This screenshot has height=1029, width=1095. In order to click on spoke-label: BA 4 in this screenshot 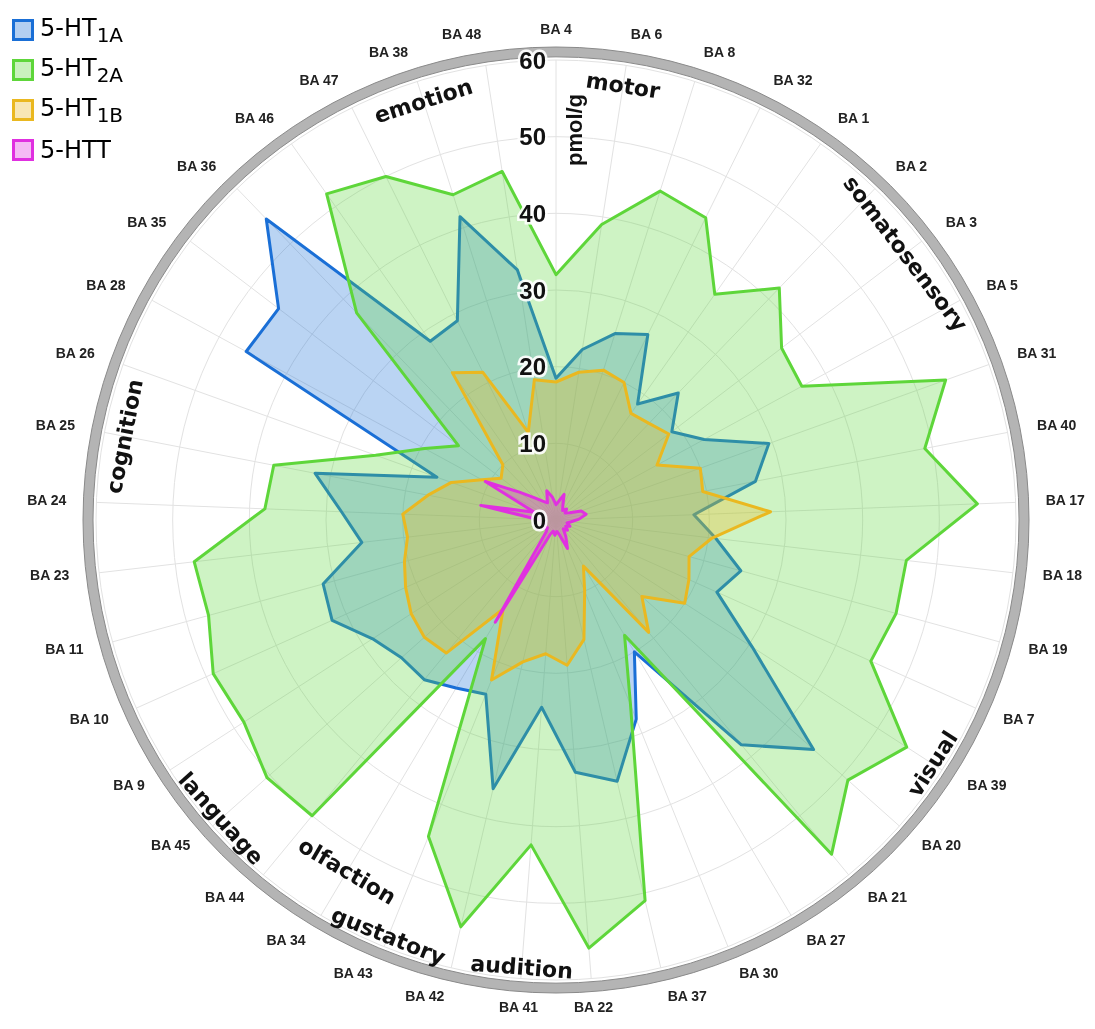, I will do `click(556, 28)`.